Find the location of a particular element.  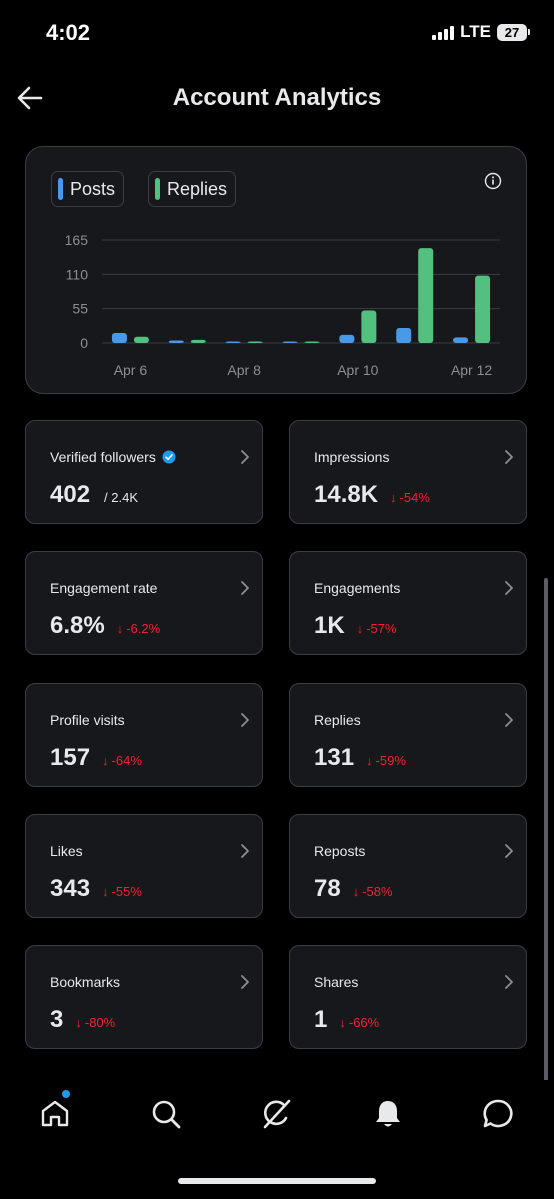

home-icon is located at coordinates (55, 1114).